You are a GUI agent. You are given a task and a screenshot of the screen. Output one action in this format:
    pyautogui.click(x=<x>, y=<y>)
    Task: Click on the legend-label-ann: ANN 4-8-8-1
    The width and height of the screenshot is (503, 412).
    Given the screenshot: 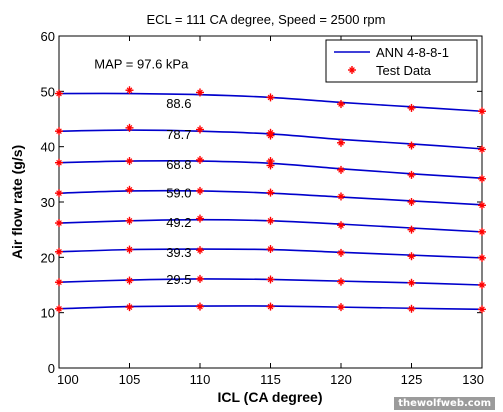 What is the action you would take?
    pyautogui.click(x=412, y=52)
    